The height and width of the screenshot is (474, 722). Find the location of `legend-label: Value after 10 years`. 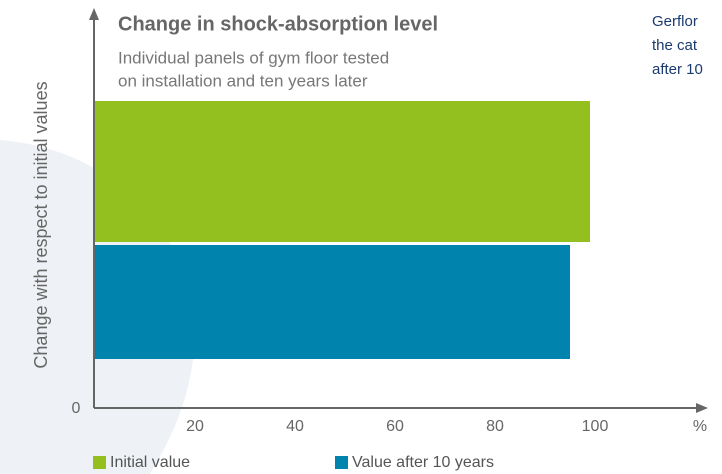

legend-label: Value after 10 years is located at coordinates (423, 462).